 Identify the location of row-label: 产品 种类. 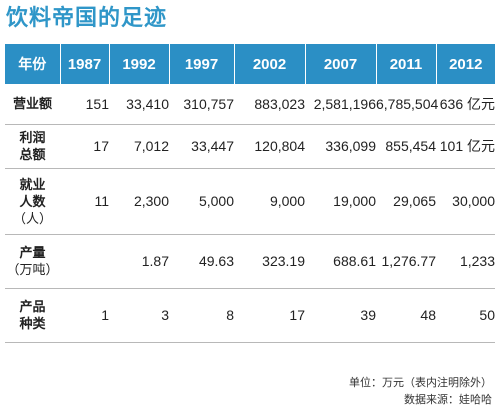
(32, 315).